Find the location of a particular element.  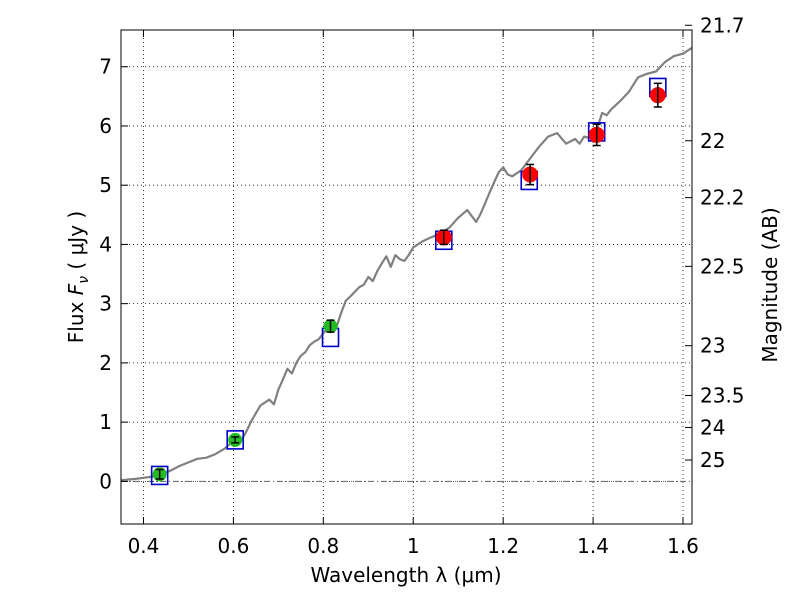

x-tick-label: 0.4 is located at coordinates (144, 546).